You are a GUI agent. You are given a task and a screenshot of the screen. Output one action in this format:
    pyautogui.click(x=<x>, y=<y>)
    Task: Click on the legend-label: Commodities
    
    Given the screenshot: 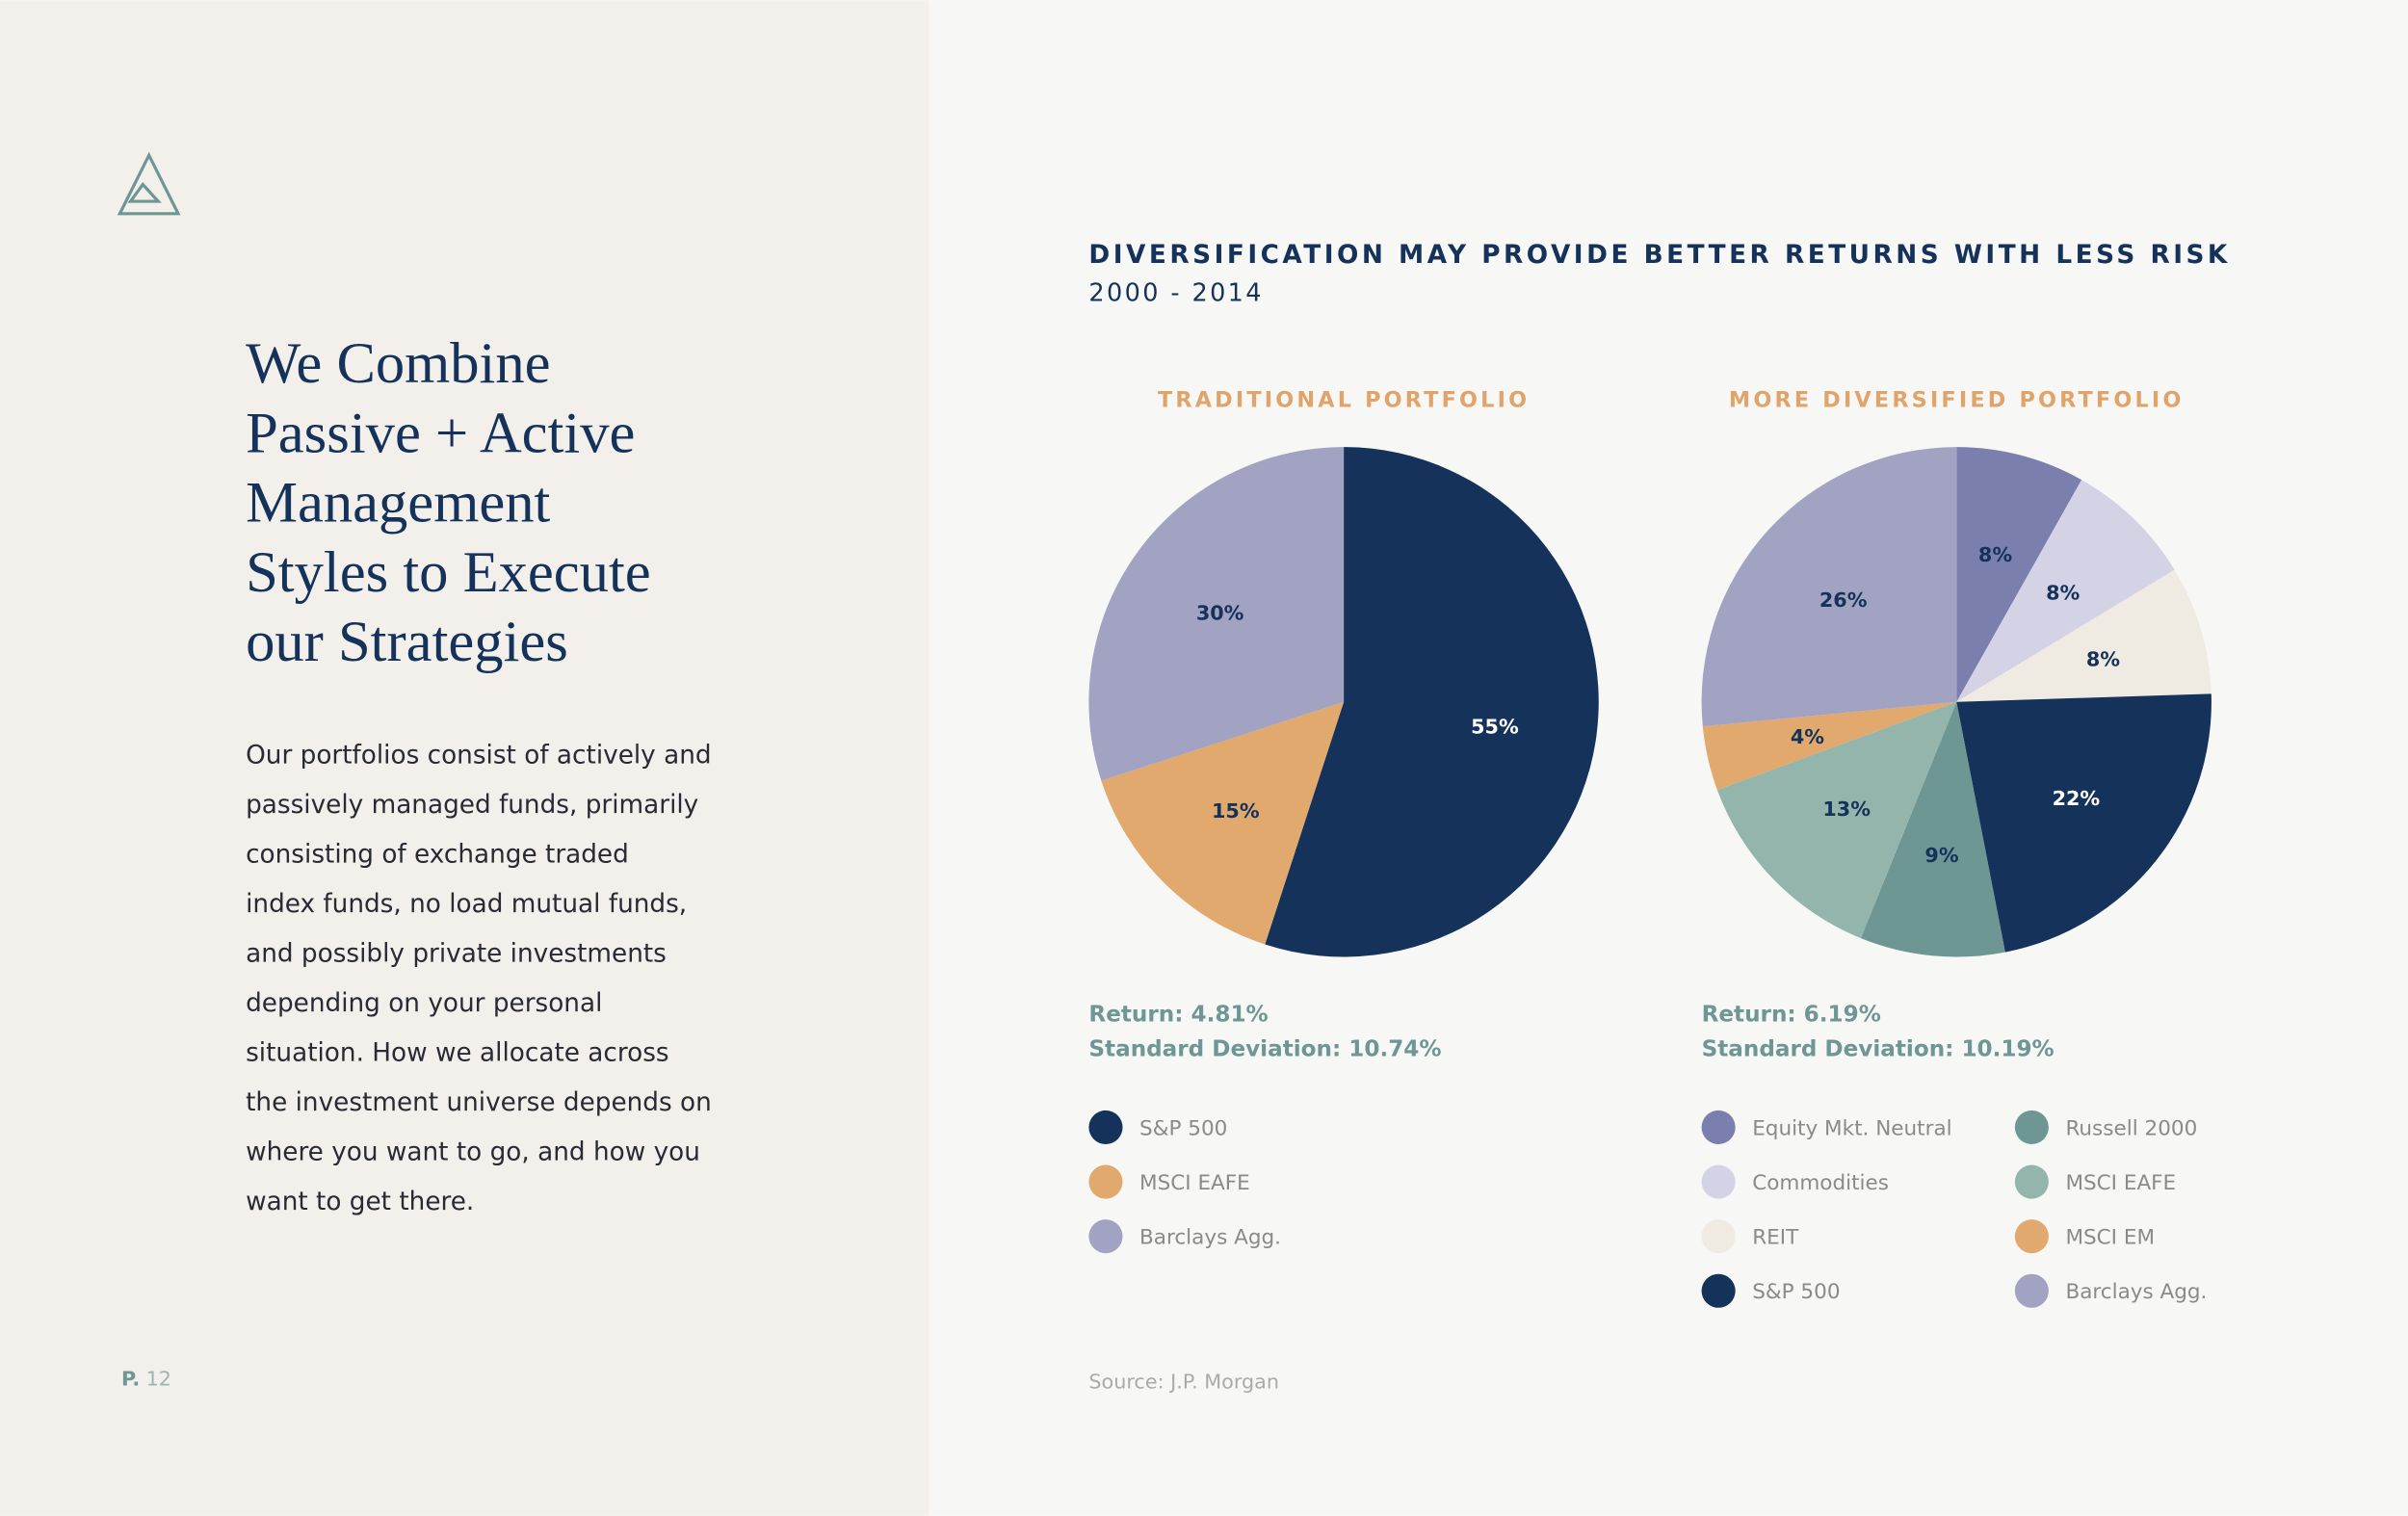 What is the action you would take?
    pyautogui.click(x=1820, y=1183)
    